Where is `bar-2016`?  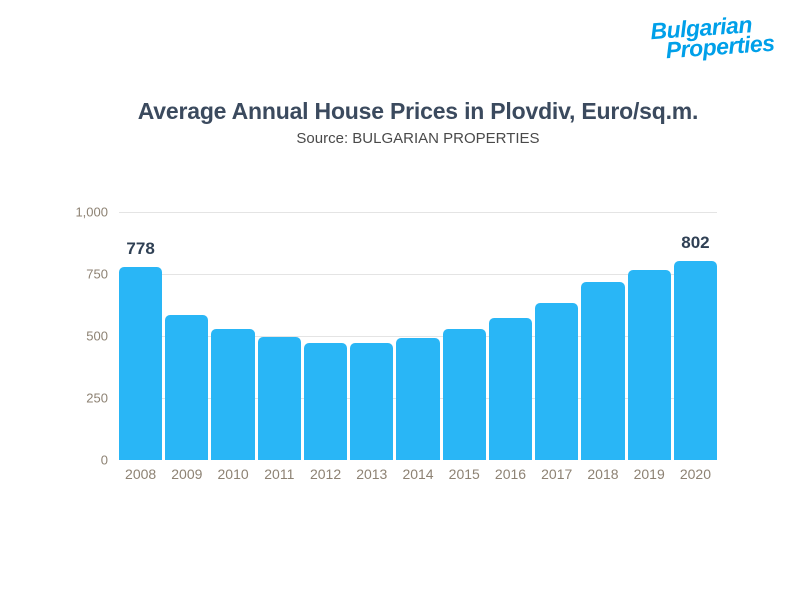
bar-2016 is located at coordinates (510, 388).